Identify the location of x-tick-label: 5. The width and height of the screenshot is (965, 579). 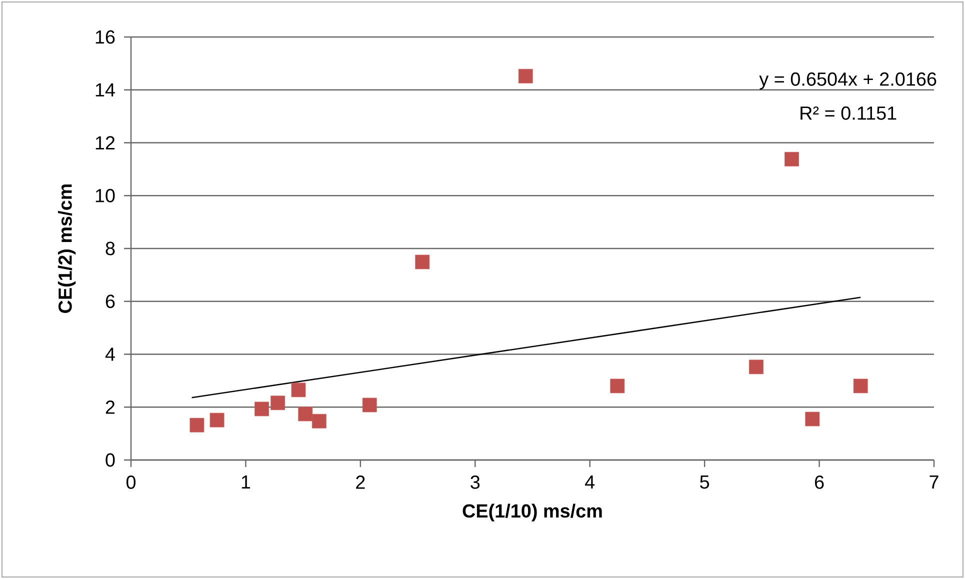
(705, 482).